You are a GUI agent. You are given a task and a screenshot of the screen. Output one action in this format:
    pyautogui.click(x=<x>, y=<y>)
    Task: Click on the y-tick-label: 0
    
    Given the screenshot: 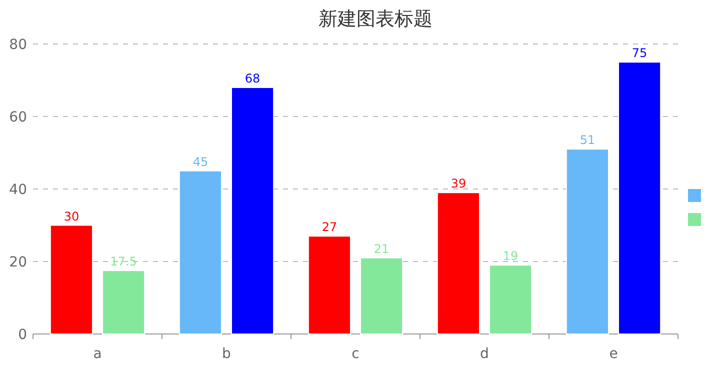 What is the action you would take?
    pyautogui.click(x=22, y=335)
    